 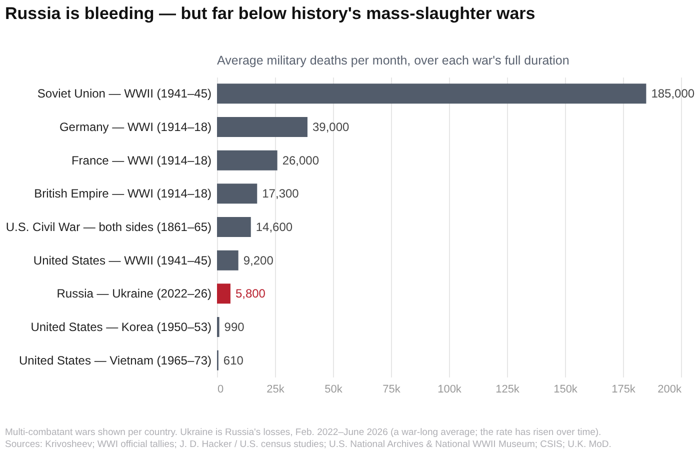 I want to click on y-tick-label: United States — Korea (1950–53), so click(x=121, y=327).